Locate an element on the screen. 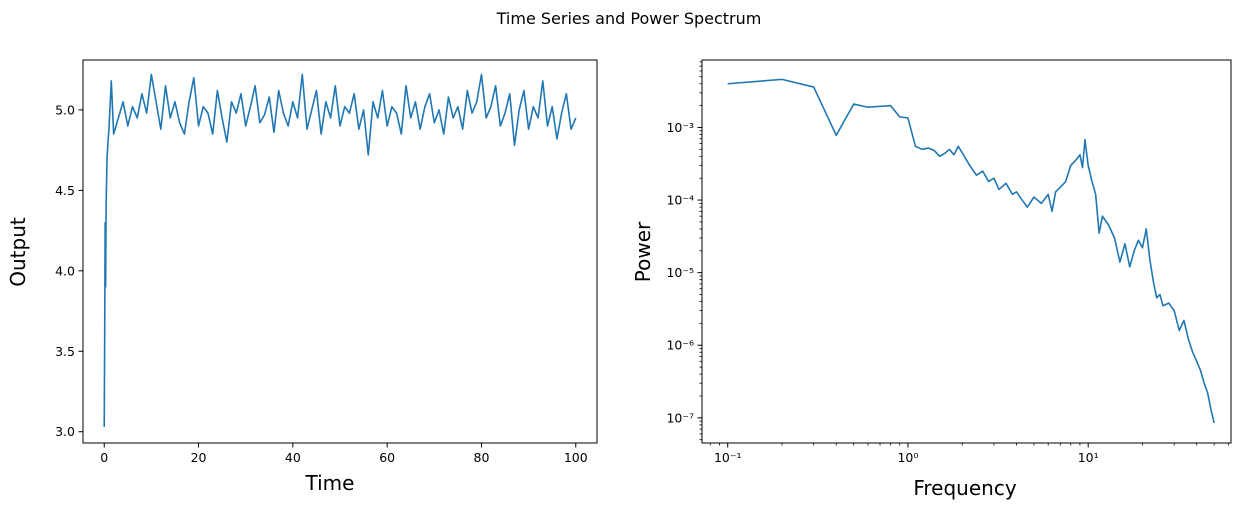  time-series-xtick-label: 20 is located at coordinates (199, 457).